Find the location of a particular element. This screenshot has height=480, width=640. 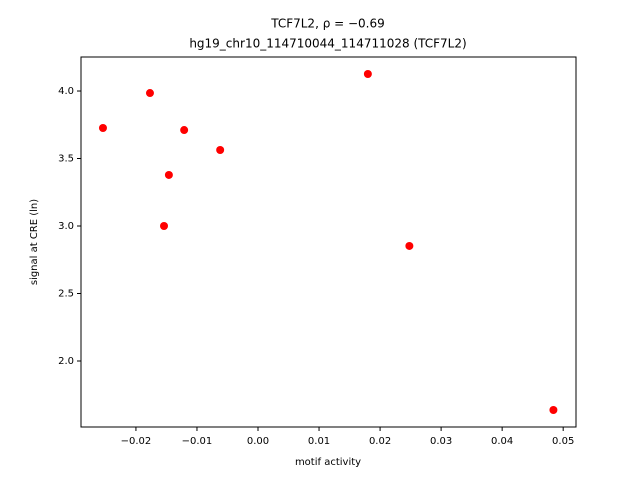

x-tick-label: 0.04 is located at coordinates (502, 441).